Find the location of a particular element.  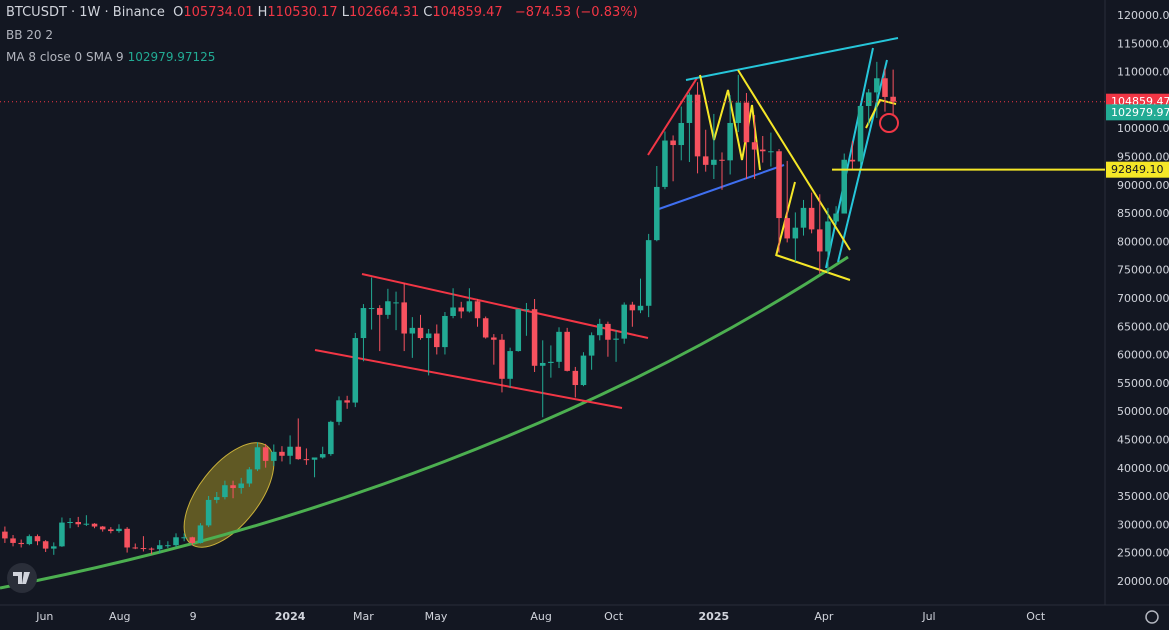

change: −874.53 (−0.83%) is located at coordinates (576, 12).